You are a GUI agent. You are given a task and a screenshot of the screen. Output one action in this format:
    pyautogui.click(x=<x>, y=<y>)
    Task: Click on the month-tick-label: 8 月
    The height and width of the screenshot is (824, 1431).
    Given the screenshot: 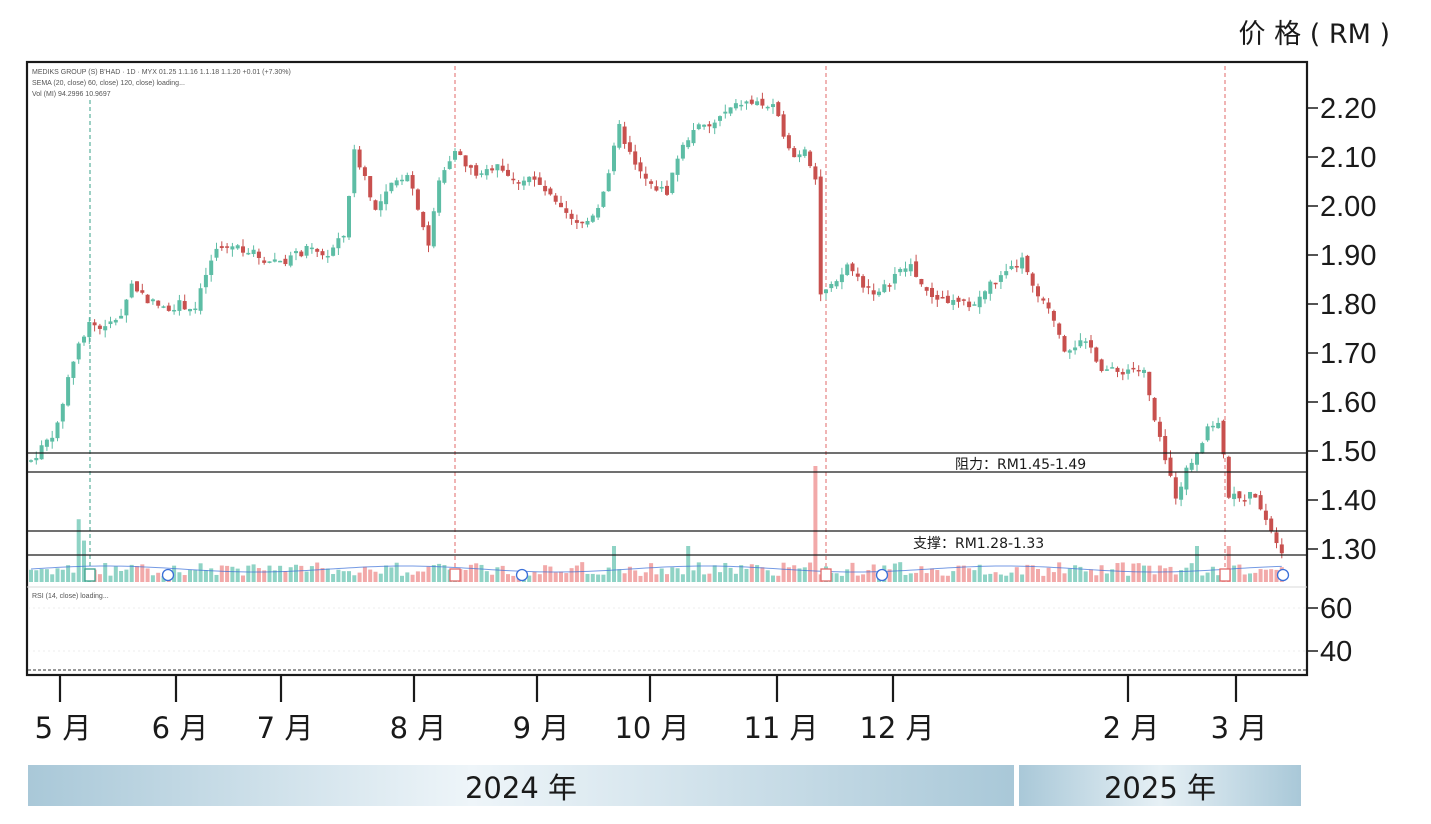 What is the action you would take?
    pyautogui.click(x=418, y=728)
    